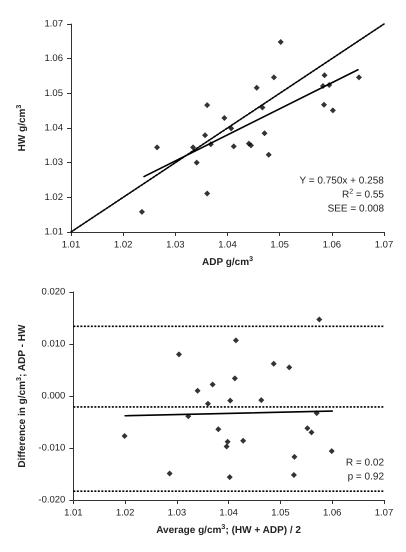 This screenshot has height=552, width=406. I want to click on y-tick-label: 0.000, so click(54, 396).